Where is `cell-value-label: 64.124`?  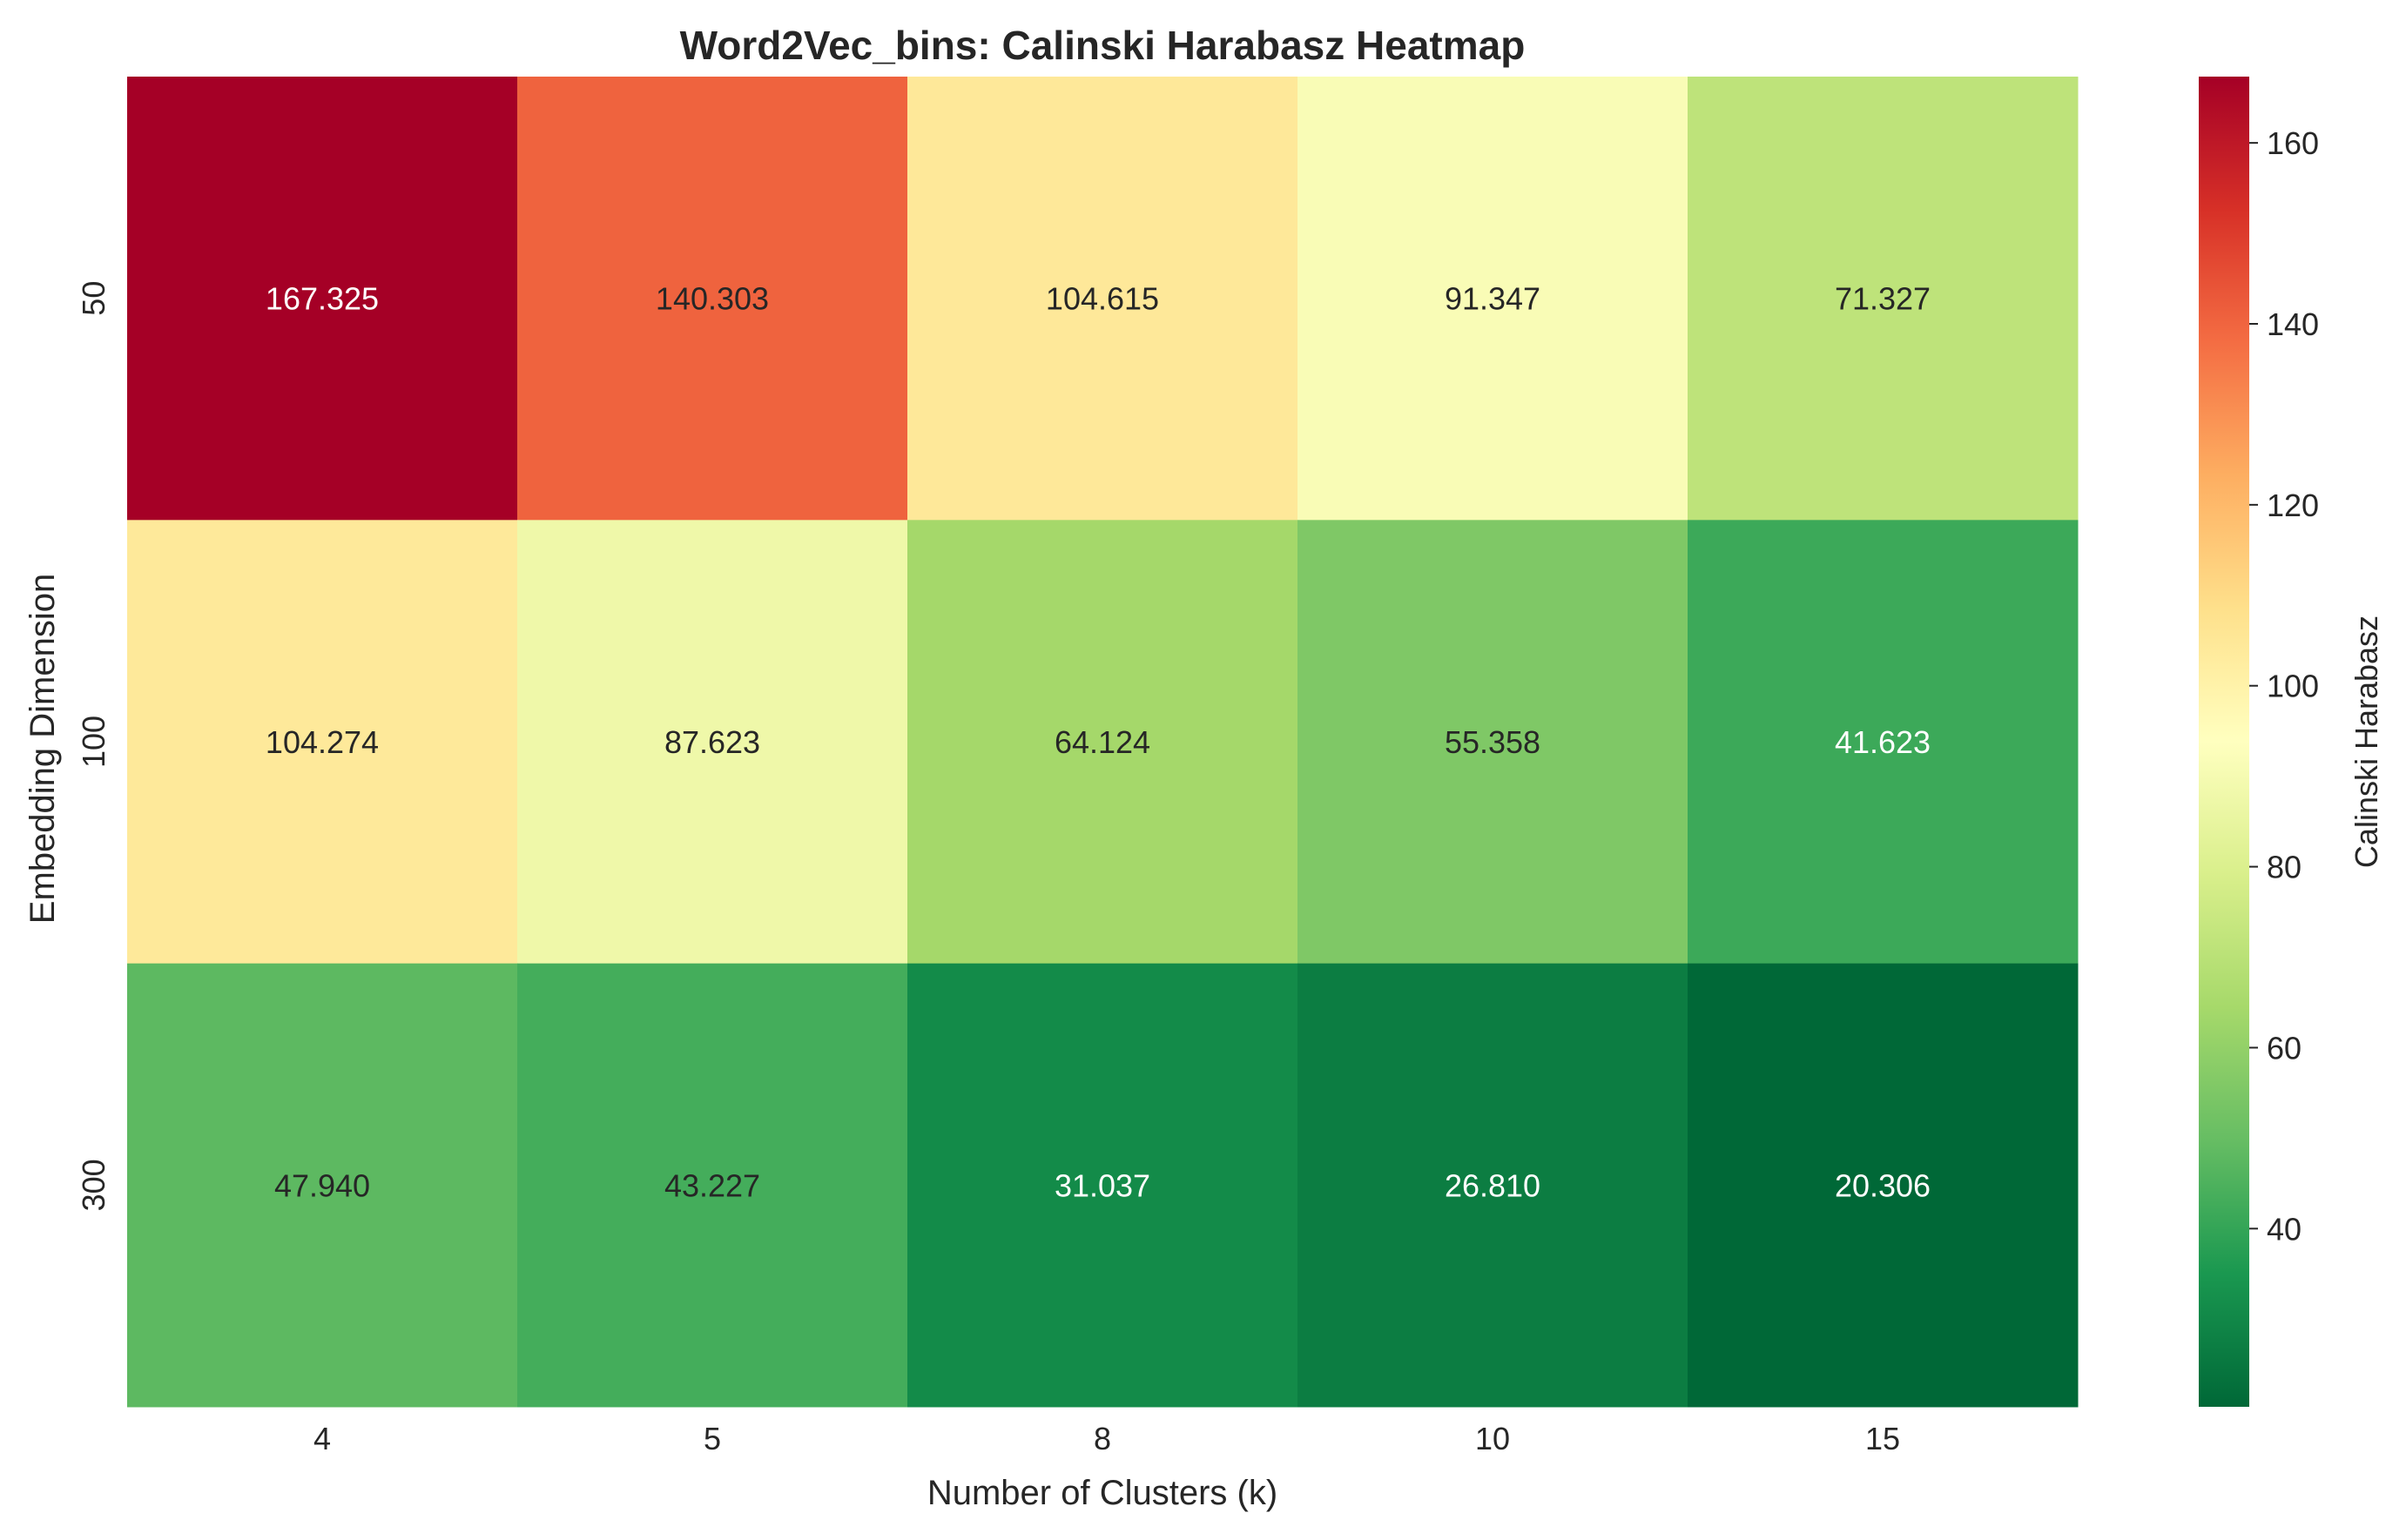 cell-value-label: 64.124 is located at coordinates (1102, 742).